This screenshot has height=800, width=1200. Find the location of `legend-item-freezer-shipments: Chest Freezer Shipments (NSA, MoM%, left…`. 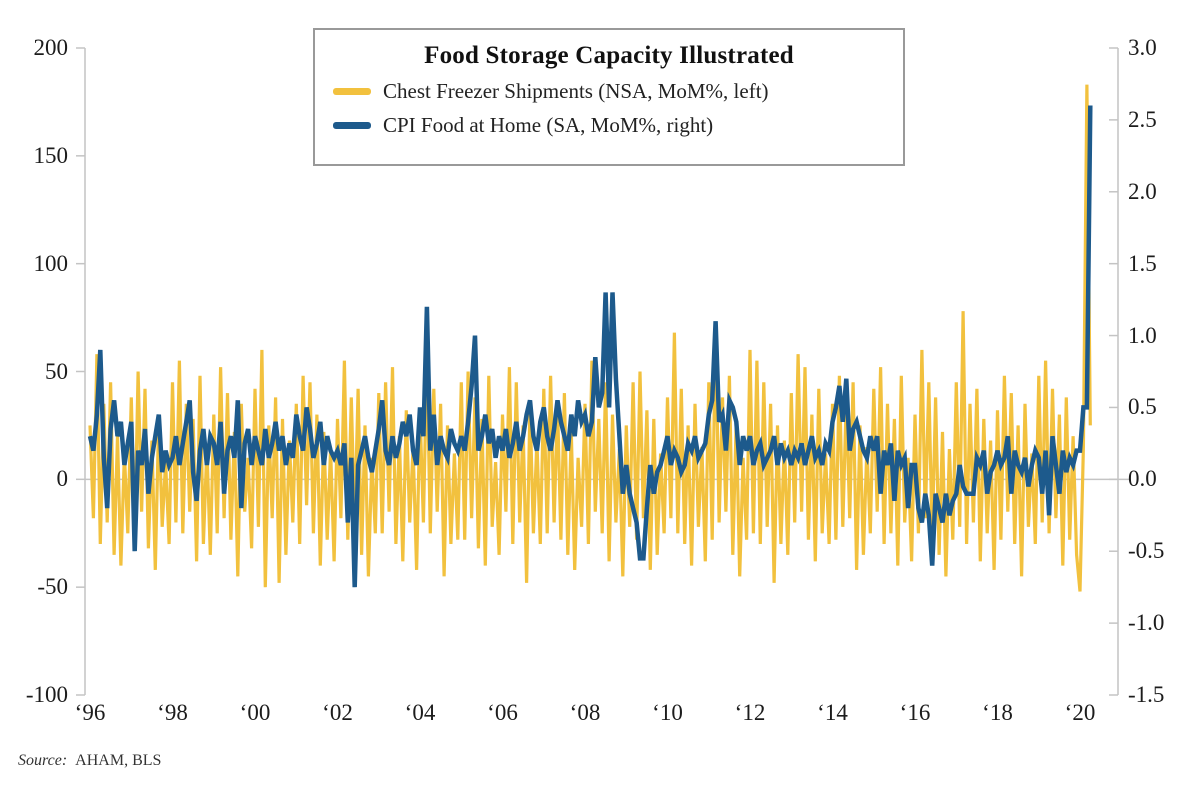

legend-item-freezer-shipments: Chest Freezer Shipments (NSA, MoM%, left… is located at coordinates (618, 91).